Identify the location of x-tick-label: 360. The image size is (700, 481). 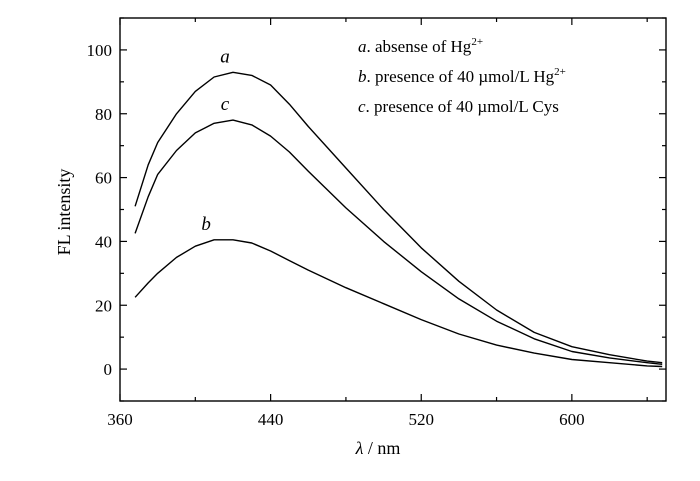
(120, 419).